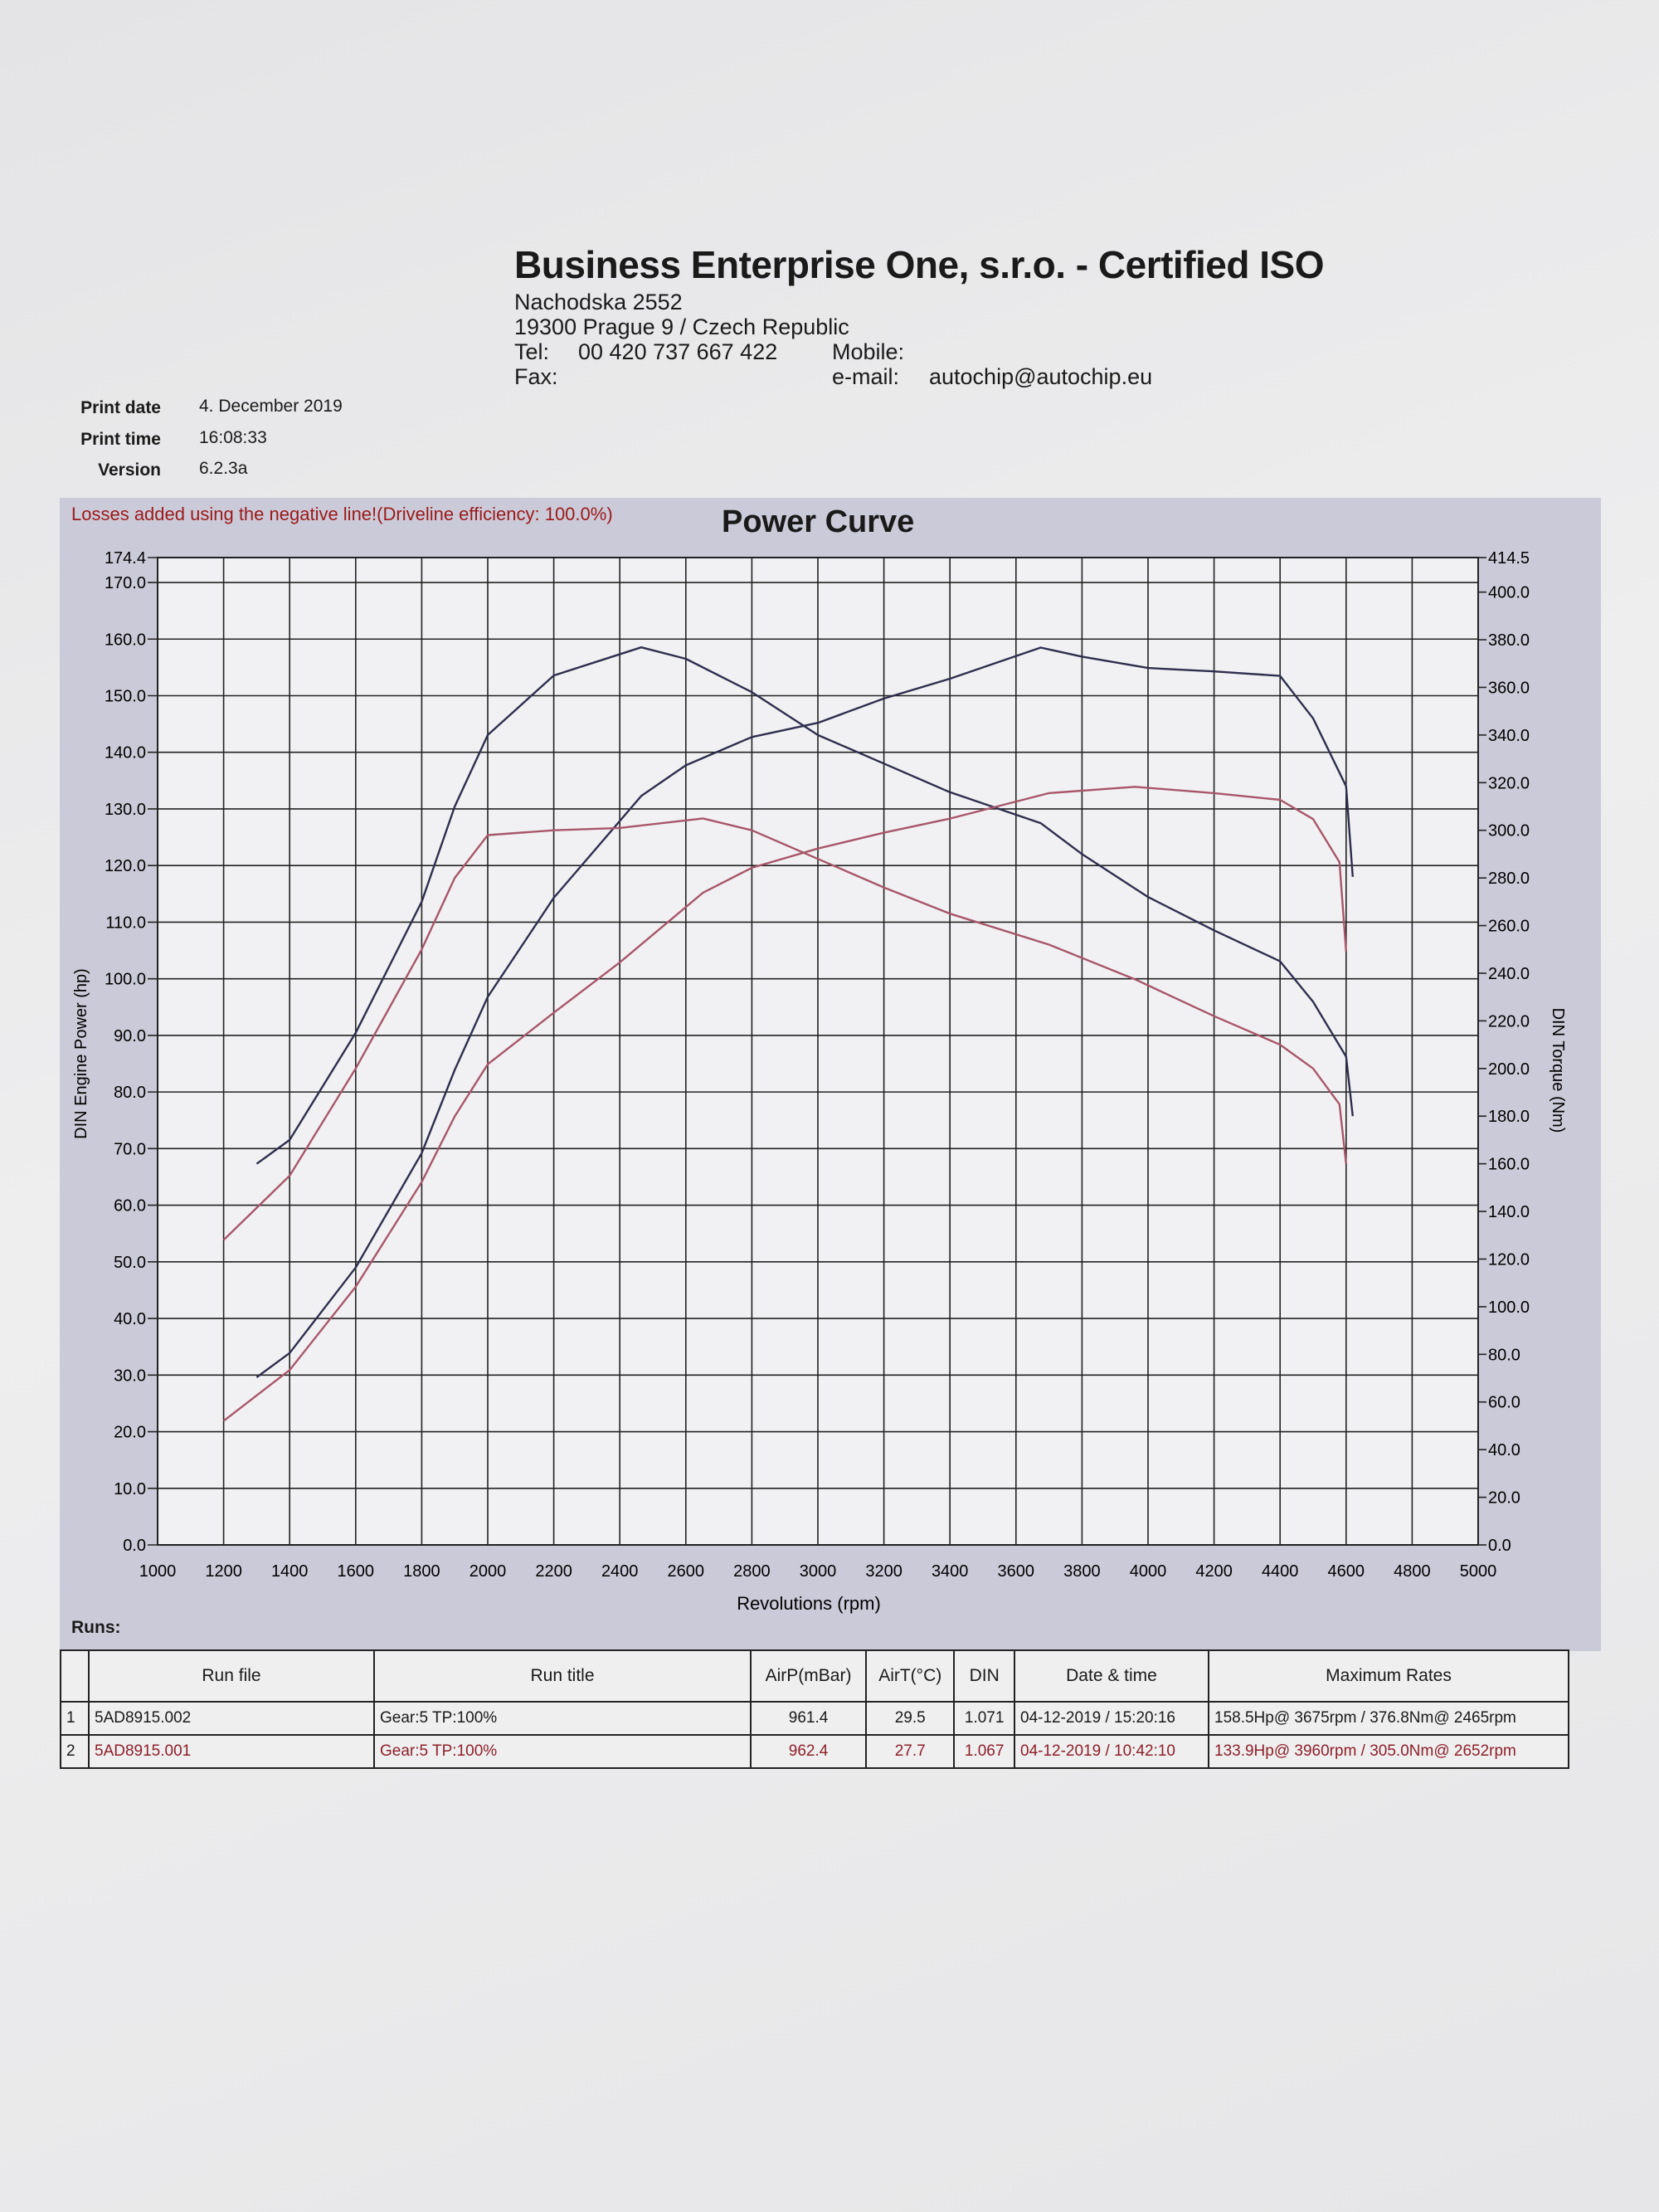  What do you see at coordinates (818, 521) in the screenshot?
I see `chart-title: Power Curve` at bounding box center [818, 521].